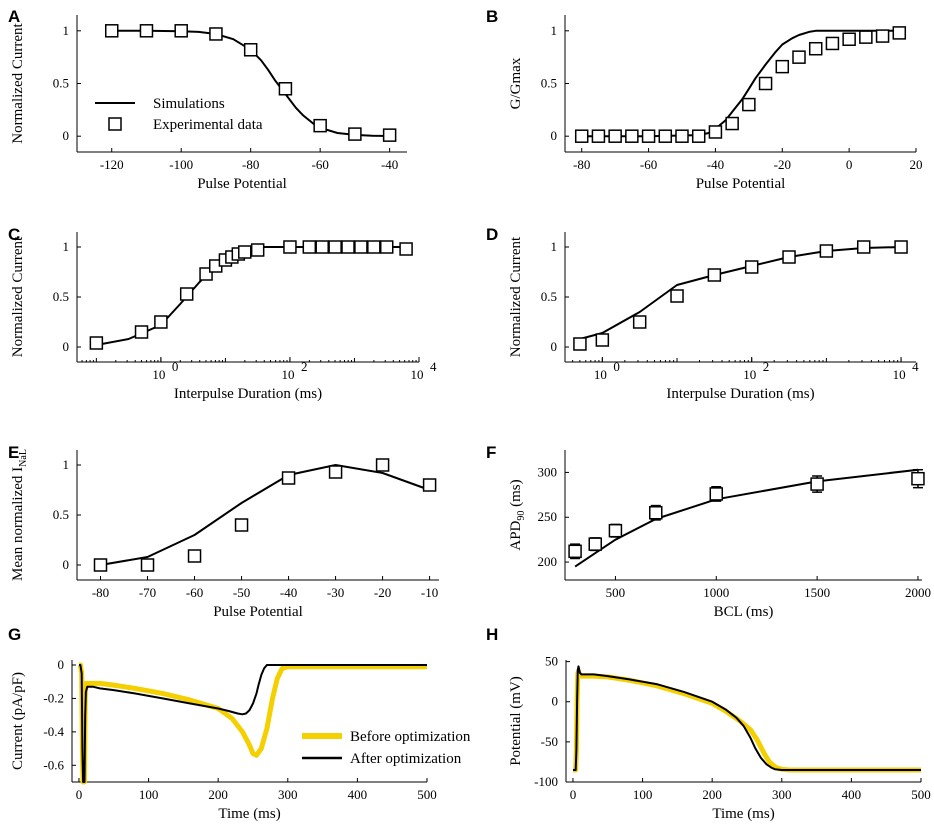 This screenshot has height=832, width=934. Describe the element at coordinates (433, 366) in the screenshot. I see `x-tick-exponent: 4` at that location.